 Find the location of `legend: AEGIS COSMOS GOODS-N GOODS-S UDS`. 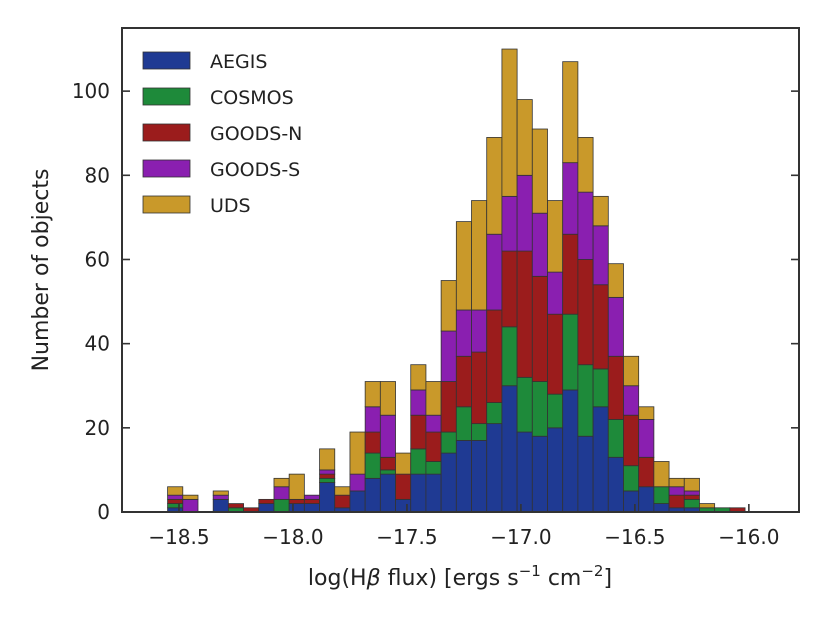

legend: AEGIS COSMOS GOODS-N GOODS-S UDS is located at coordinates (222, 134).